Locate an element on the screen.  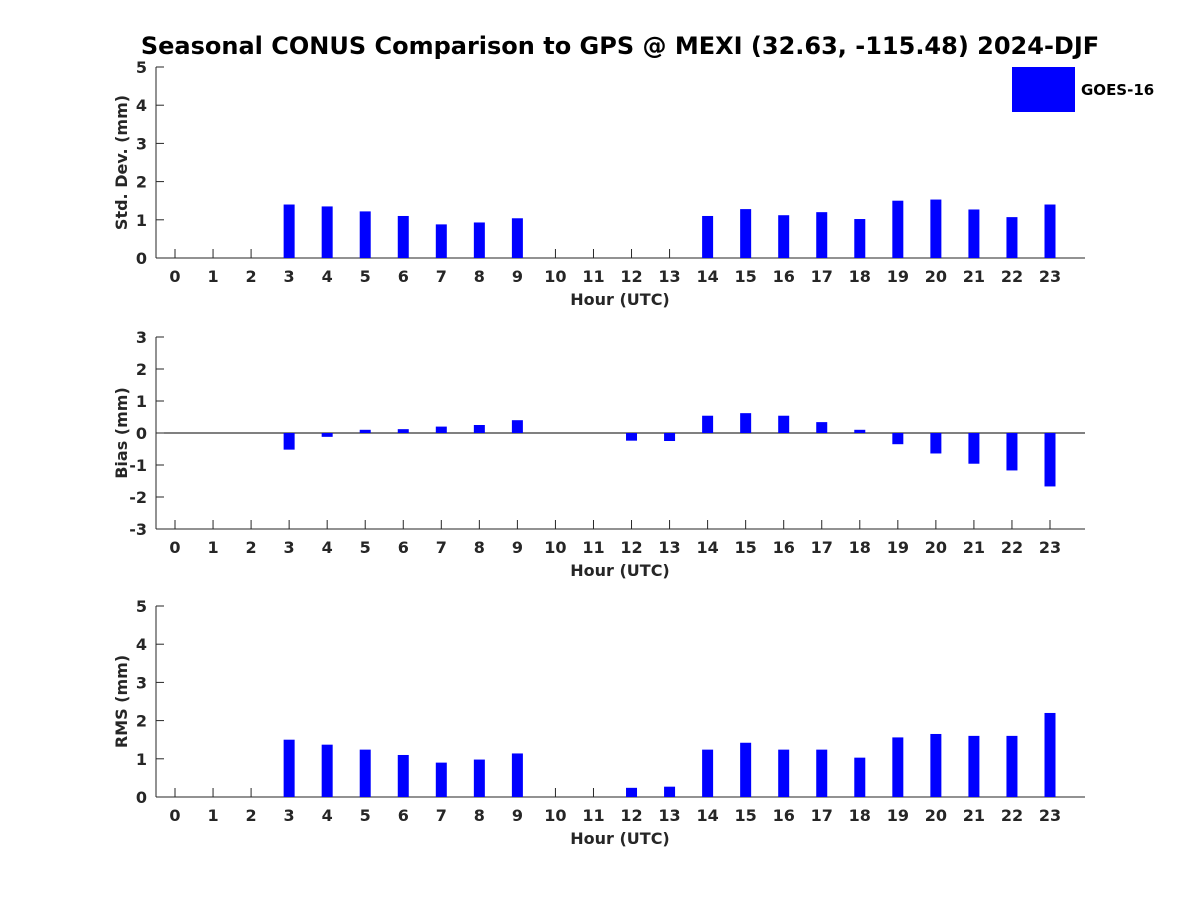
rms-y-tick-label: 0 is located at coordinates (141, 797).